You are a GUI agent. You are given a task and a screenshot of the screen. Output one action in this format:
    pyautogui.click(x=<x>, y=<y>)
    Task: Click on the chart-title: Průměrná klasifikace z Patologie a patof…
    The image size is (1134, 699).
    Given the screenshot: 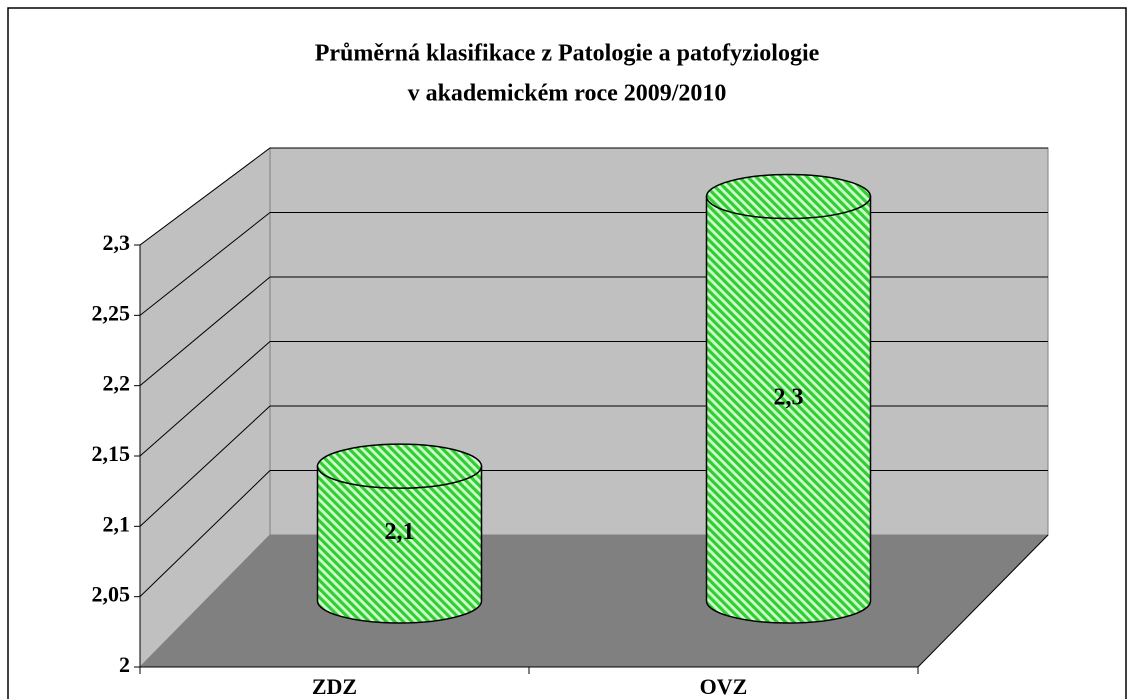 What is the action you would take?
    pyautogui.click(x=567, y=54)
    